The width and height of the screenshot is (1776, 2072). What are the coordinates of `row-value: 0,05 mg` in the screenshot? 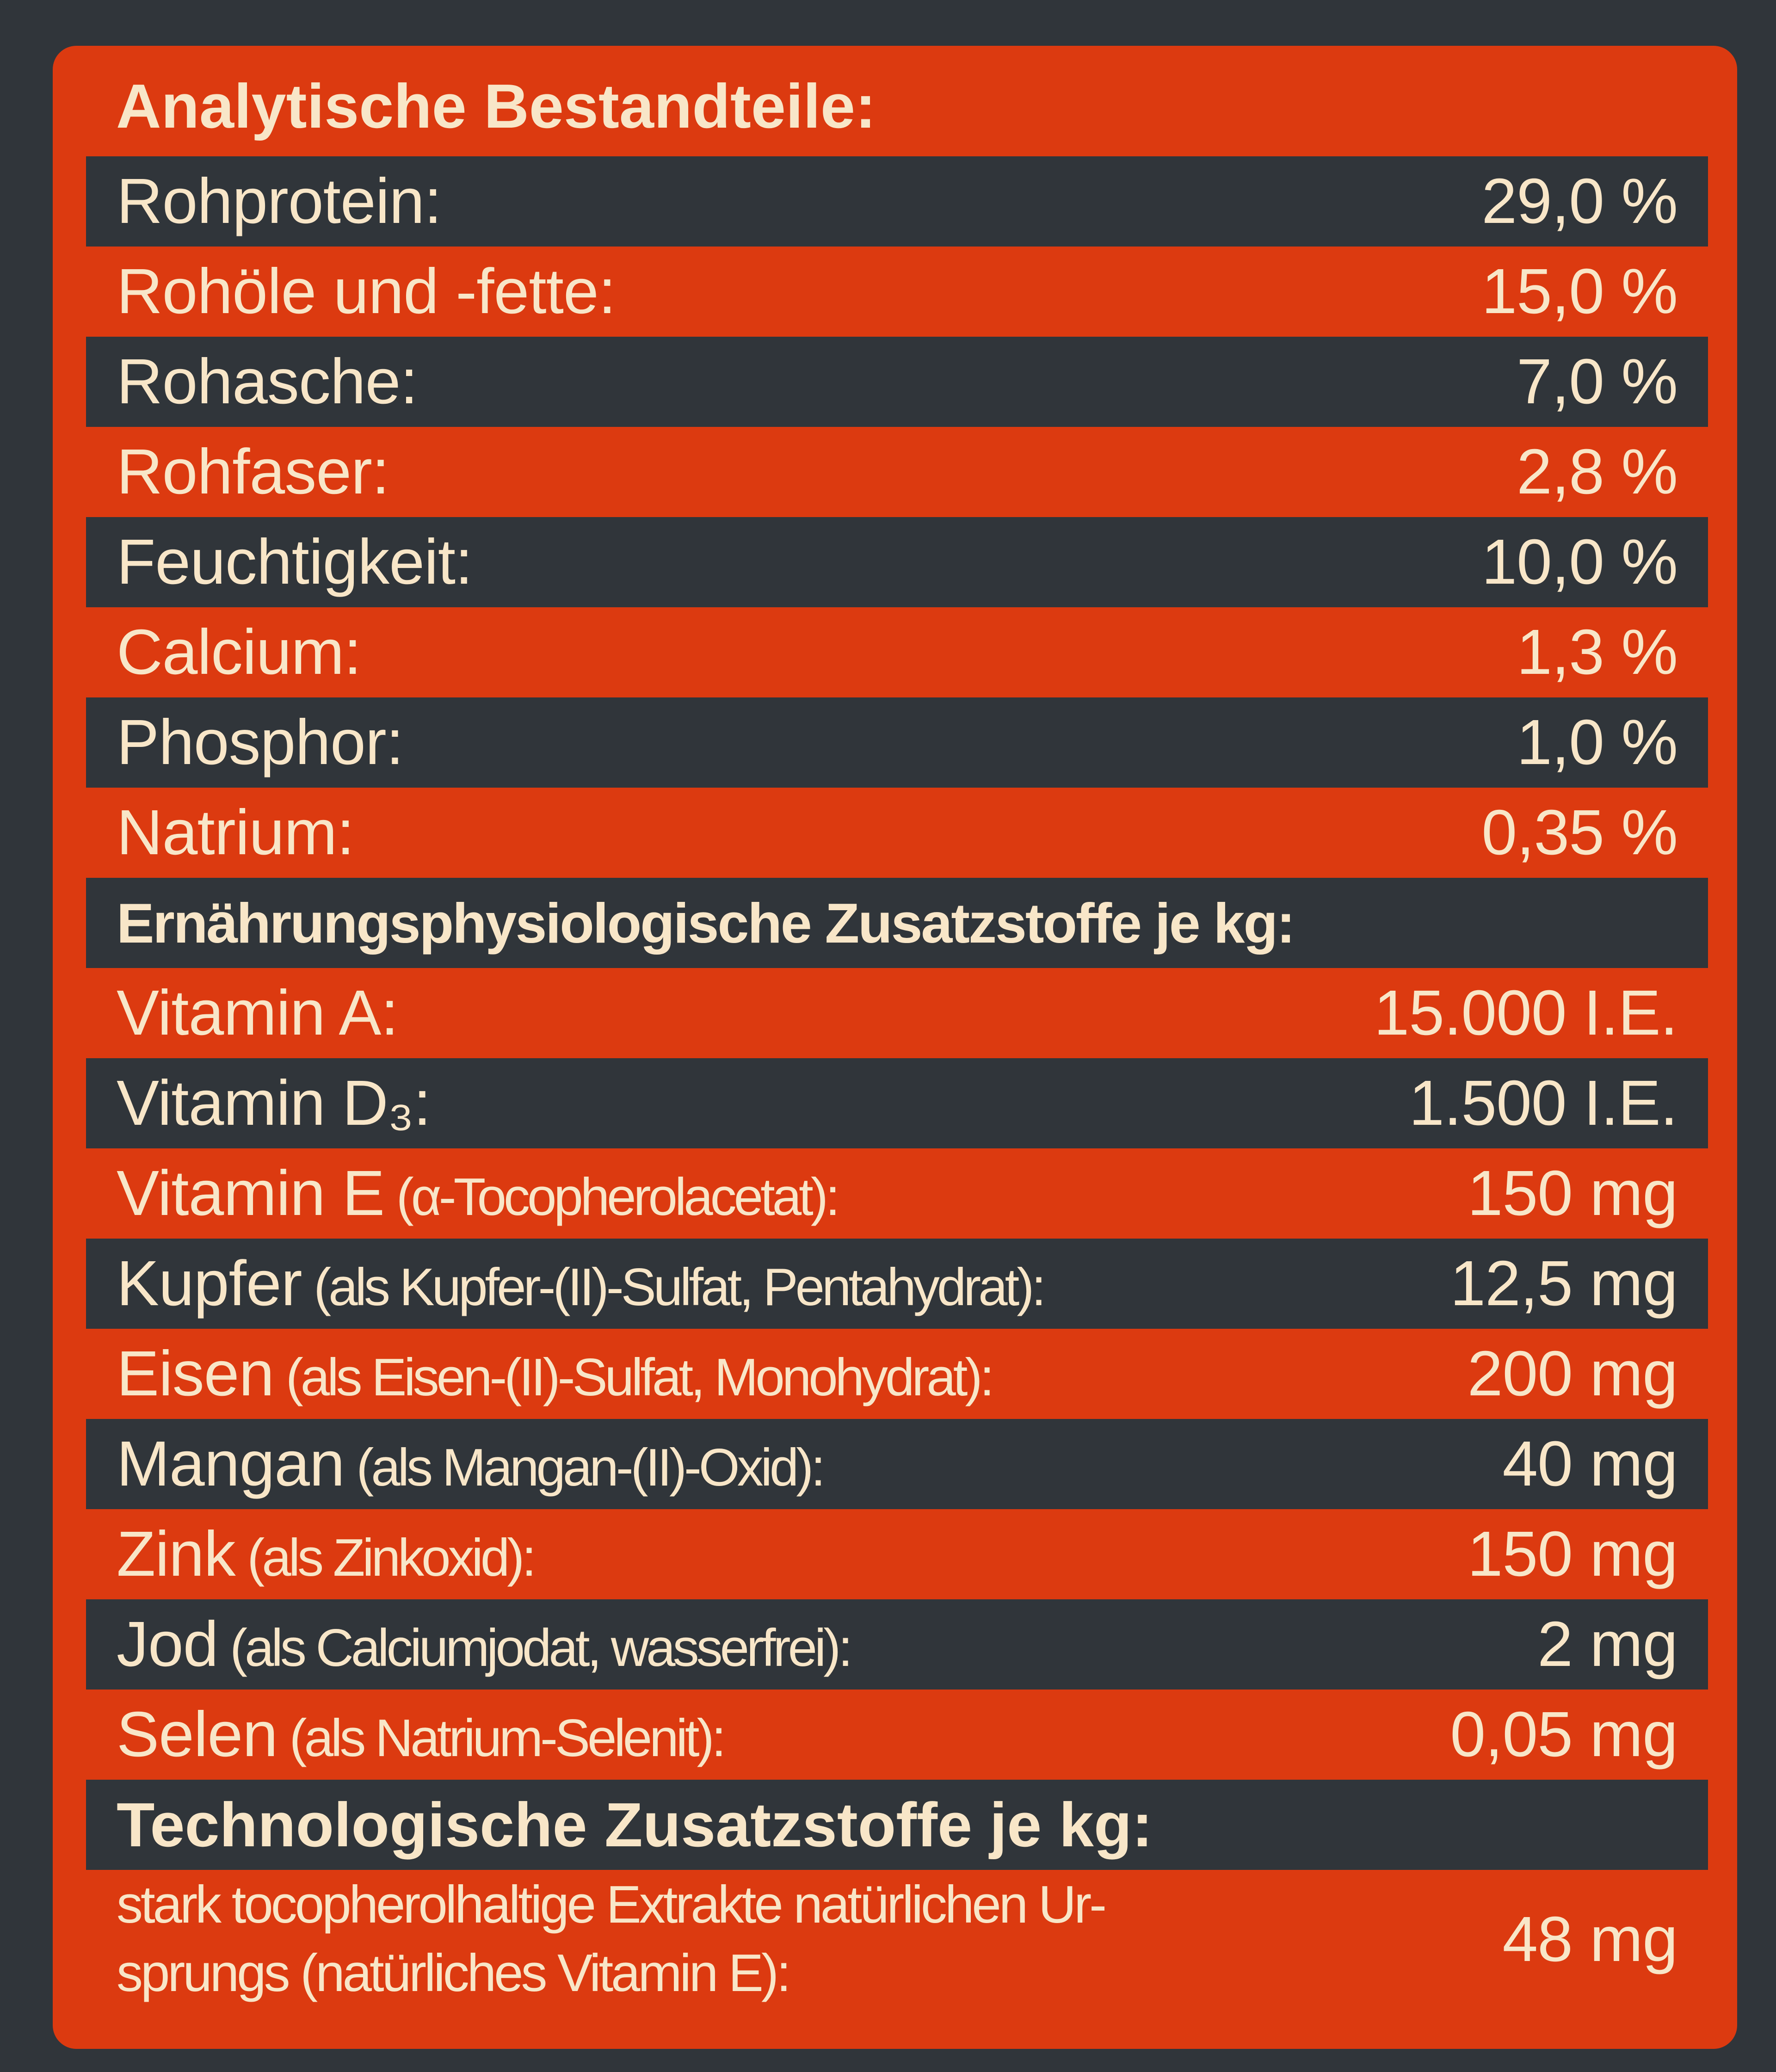 It's located at (1564, 1735).